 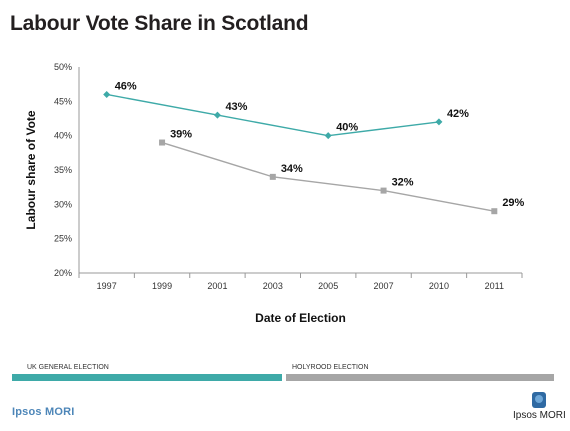 What do you see at coordinates (539, 400) in the screenshot?
I see `ipsos-logo-icon` at bounding box center [539, 400].